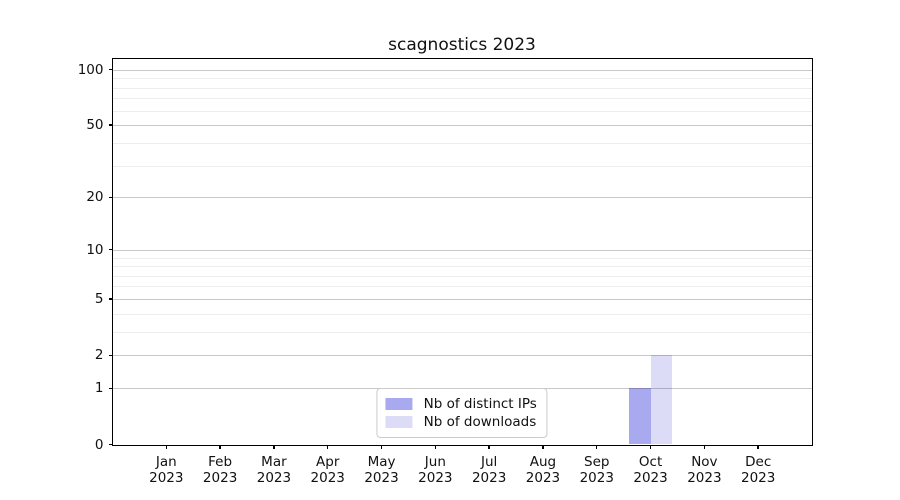  I want to click on x-tick-label-dec: Dec 2023, so click(758, 470).